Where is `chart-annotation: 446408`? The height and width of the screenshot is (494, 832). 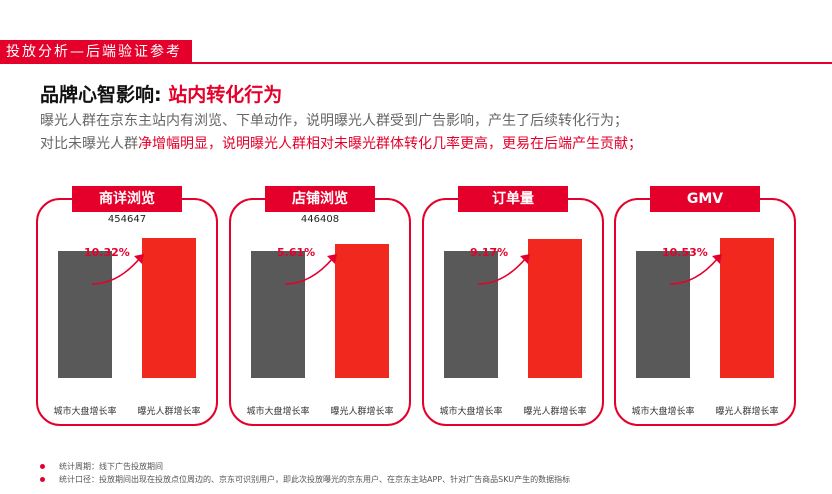
chart-annotation: 446408 is located at coordinates (320, 219).